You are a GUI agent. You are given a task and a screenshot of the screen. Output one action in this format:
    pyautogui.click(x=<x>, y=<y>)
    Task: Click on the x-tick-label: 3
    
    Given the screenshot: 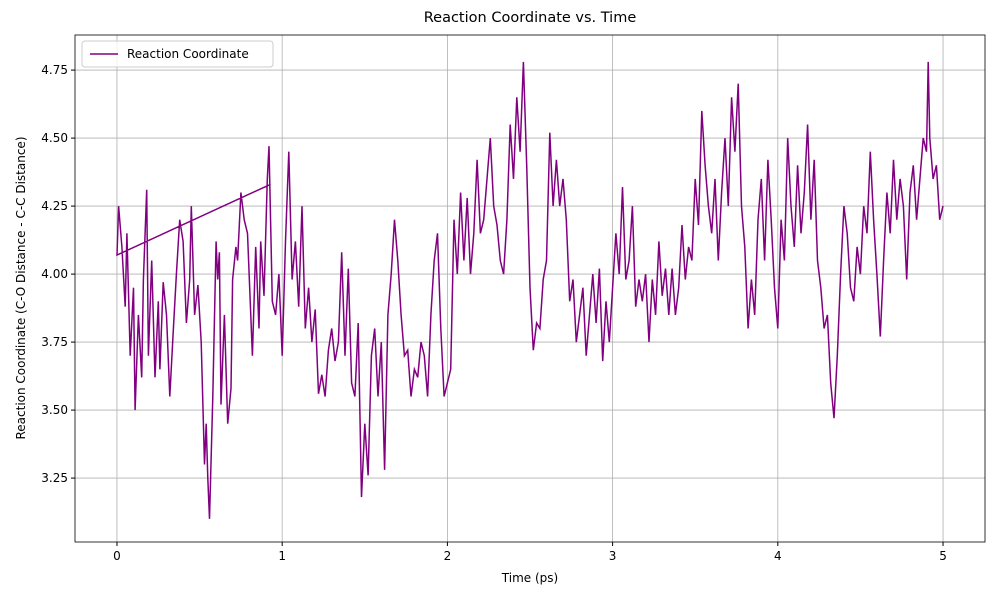 What is the action you would take?
    pyautogui.click(x=613, y=556)
    